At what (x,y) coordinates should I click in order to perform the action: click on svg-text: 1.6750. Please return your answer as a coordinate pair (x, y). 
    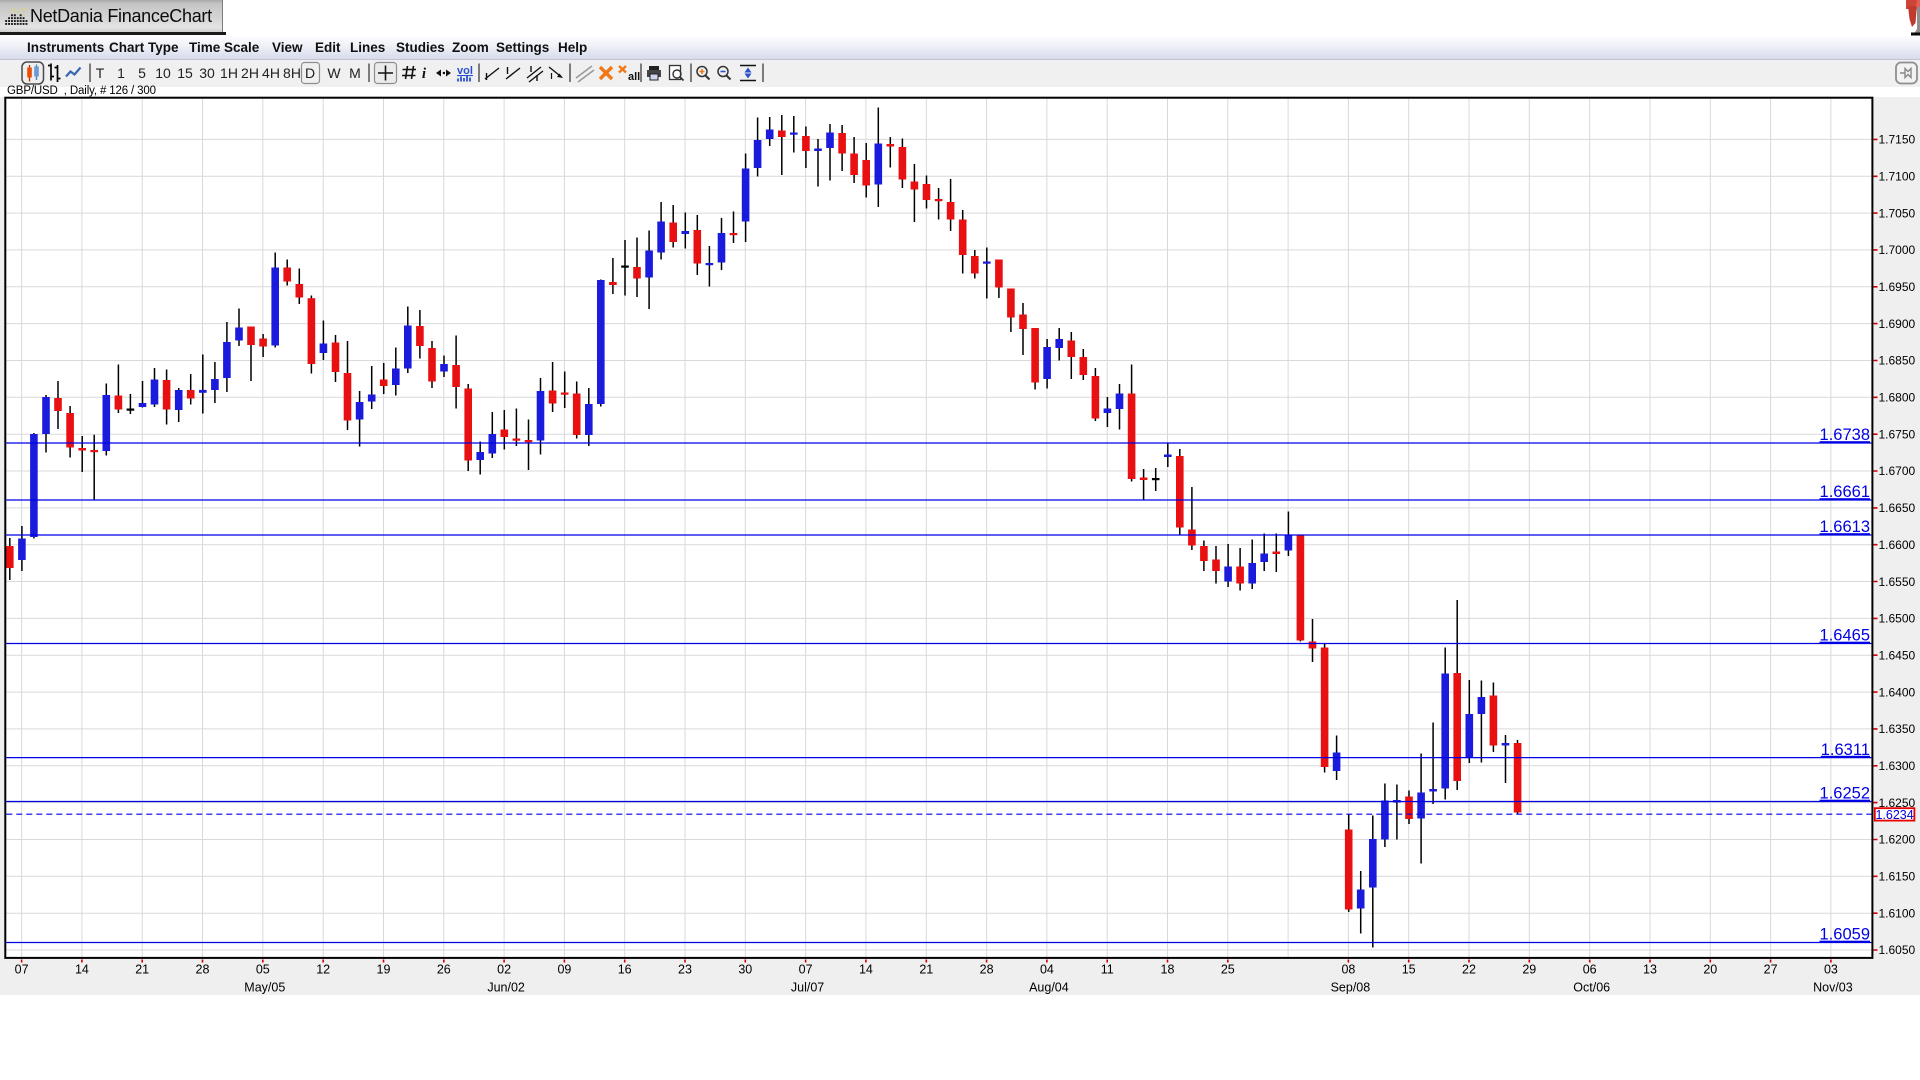
    Looking at the image, I should click on (1897, 434).